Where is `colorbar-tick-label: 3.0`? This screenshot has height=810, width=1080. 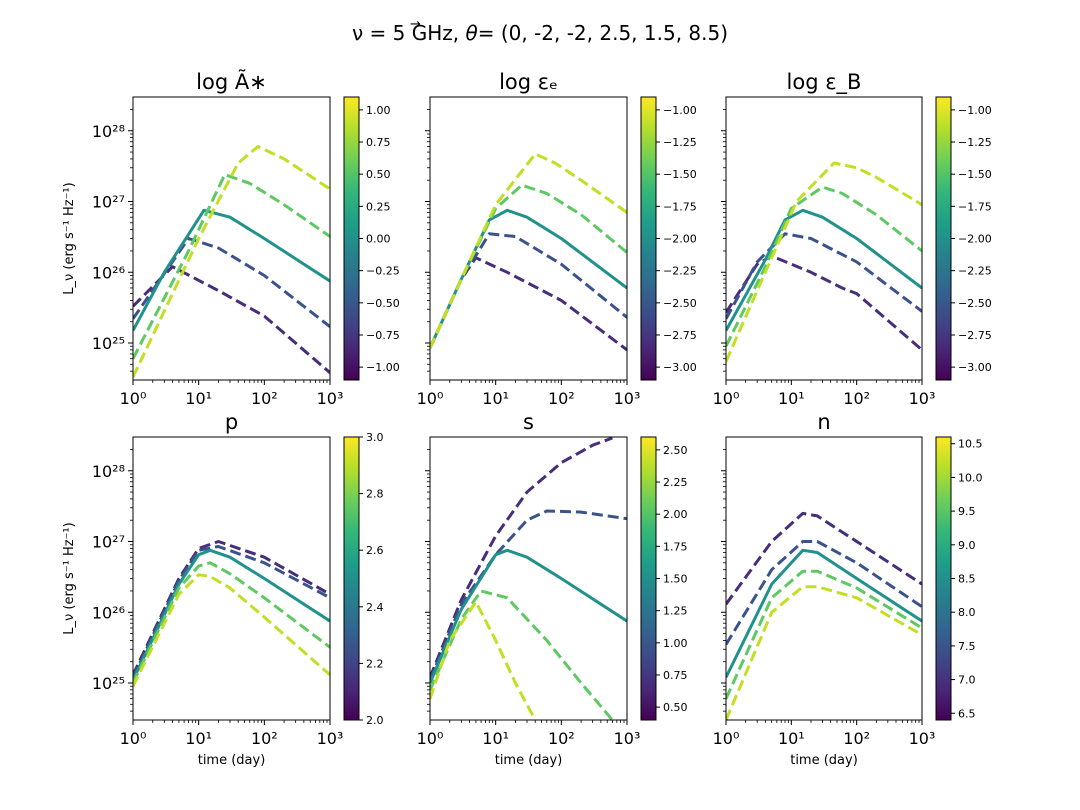
colorbar-tick-label: 3.0 is located at coordinates (375, 437).